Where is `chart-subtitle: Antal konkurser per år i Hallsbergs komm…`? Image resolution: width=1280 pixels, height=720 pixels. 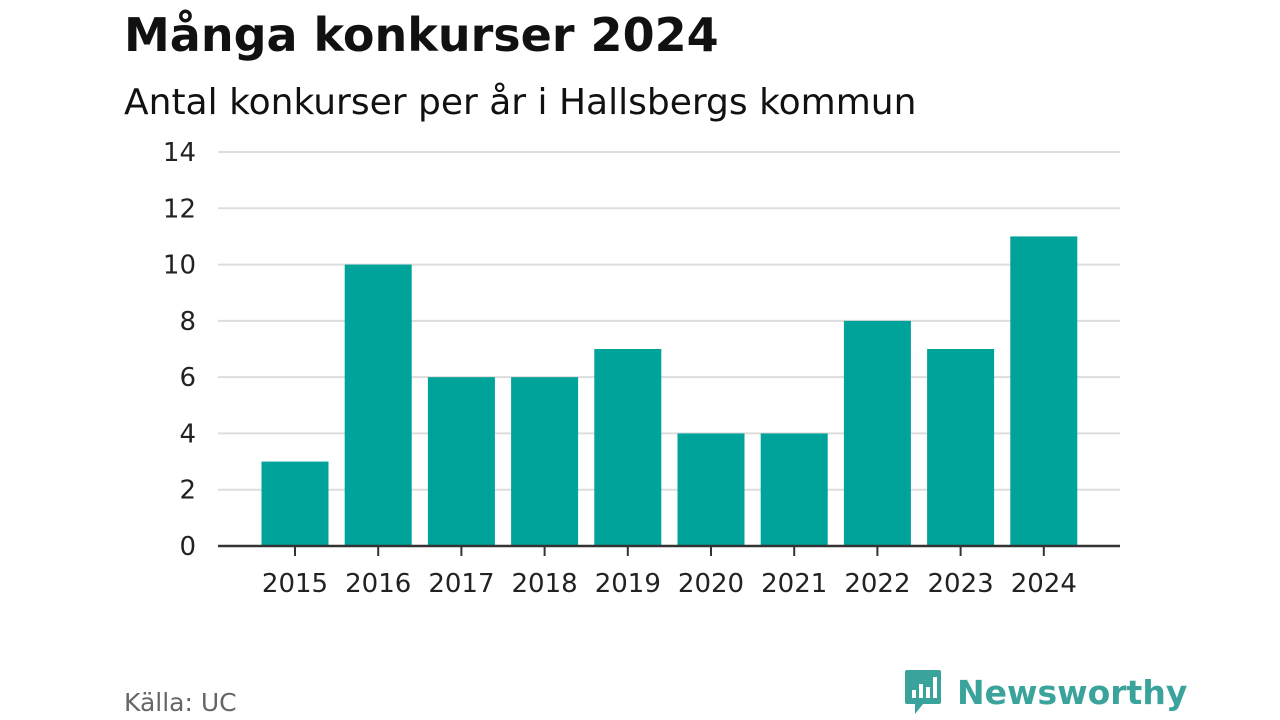
chart-subtitle: Antal konkurser per år i Hallsbergs komm… is located at coordinates (520, 102).